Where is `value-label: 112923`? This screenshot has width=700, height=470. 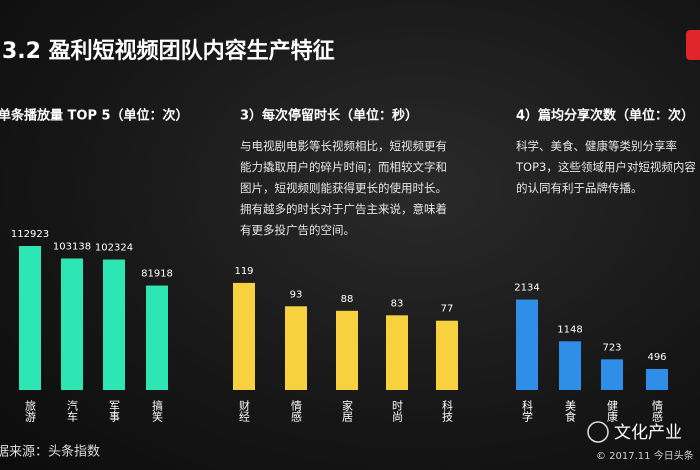 value-label: 112923 is located at coordinates (30, 234).